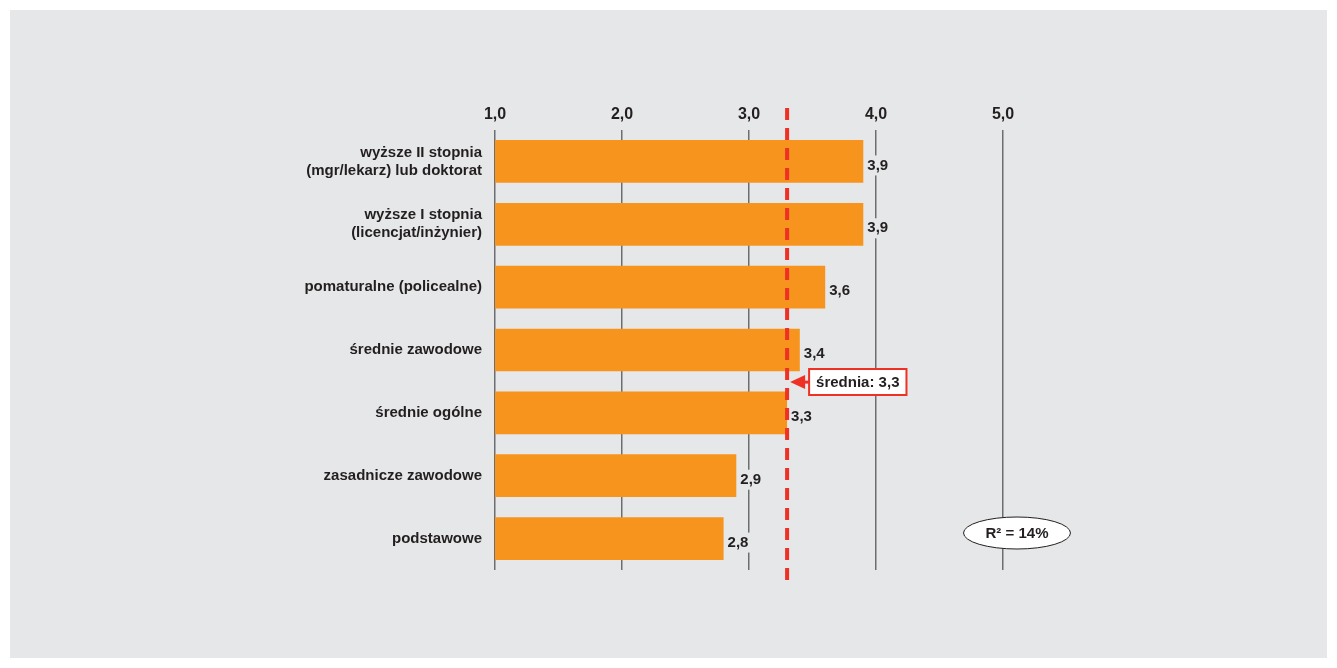 The height and width of the screenshot is (668, 1337). Describe the element at coordinates (436, 537) in the screenshot. I see `y-tick-label: podstawowe` at that location.